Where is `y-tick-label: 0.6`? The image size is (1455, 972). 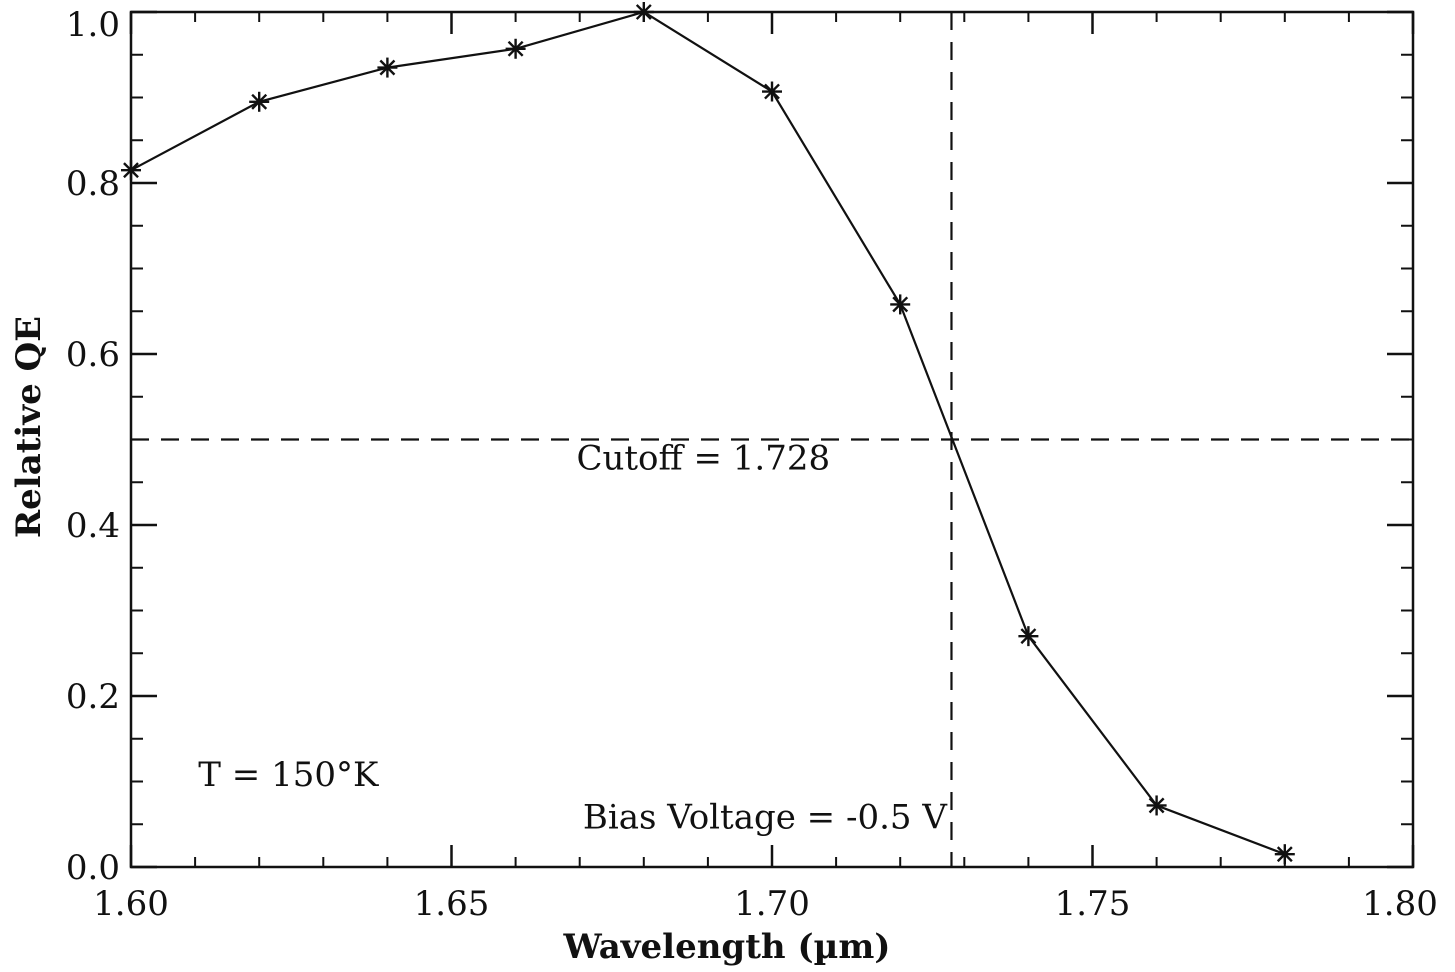
y-tick-label: 0.6 is located at coordinates (93, 355).